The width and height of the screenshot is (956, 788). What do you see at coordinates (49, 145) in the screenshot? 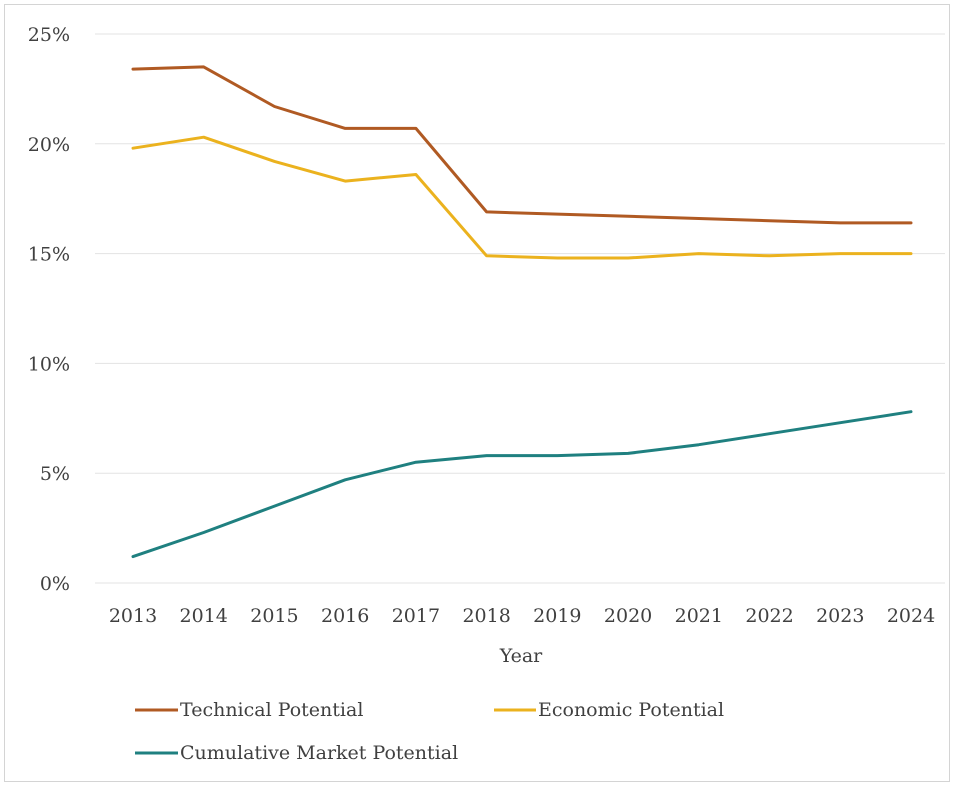
I see `y-tick-label: 20%` at bounding box center [49, 145].